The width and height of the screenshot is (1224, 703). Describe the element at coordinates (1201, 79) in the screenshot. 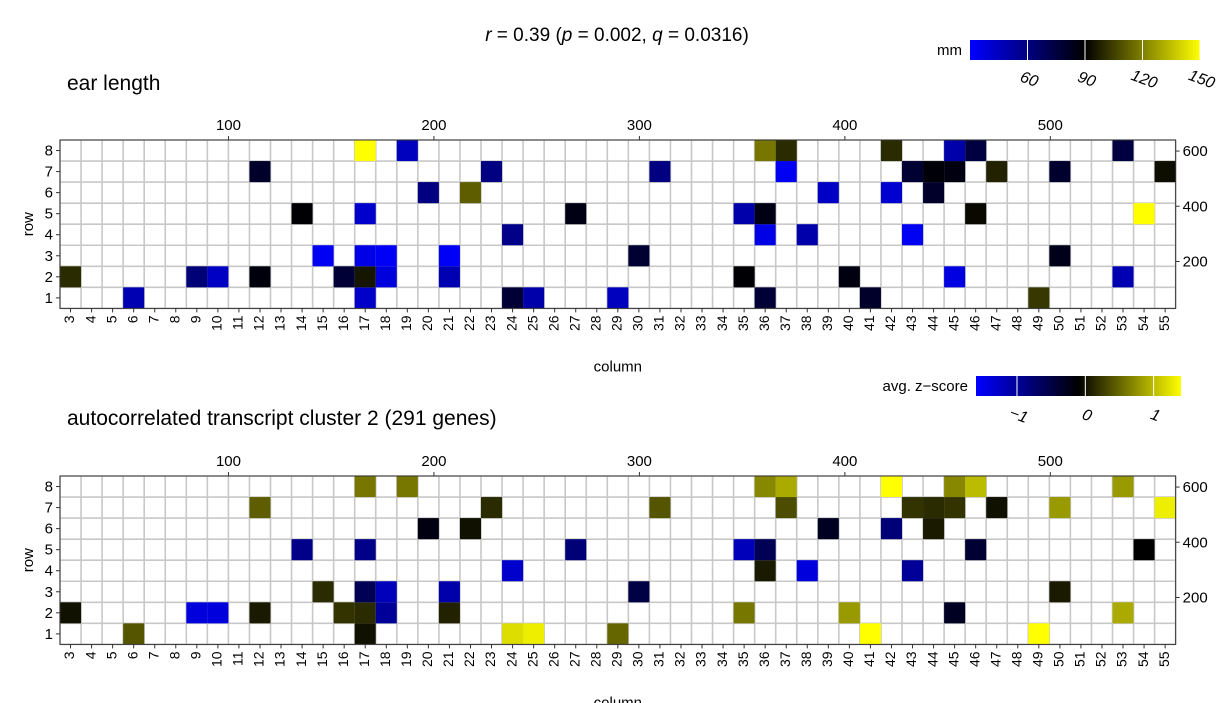

I see `legend-tick-label: 150` at that location.